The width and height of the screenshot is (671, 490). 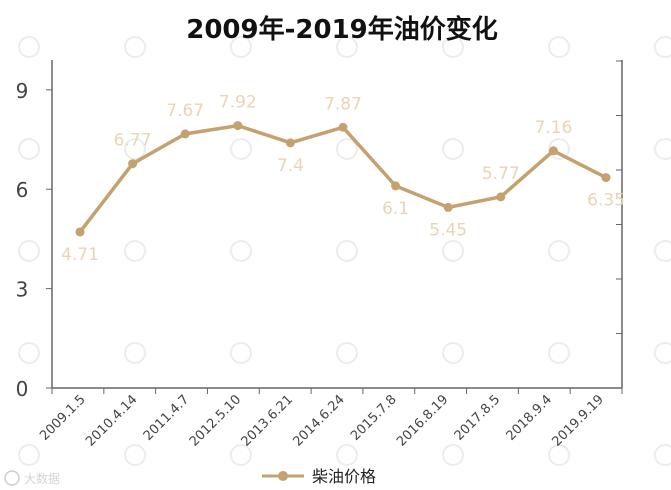 I want to click on x-tick-label: 2012.5.10, so click(x=215, y=420).